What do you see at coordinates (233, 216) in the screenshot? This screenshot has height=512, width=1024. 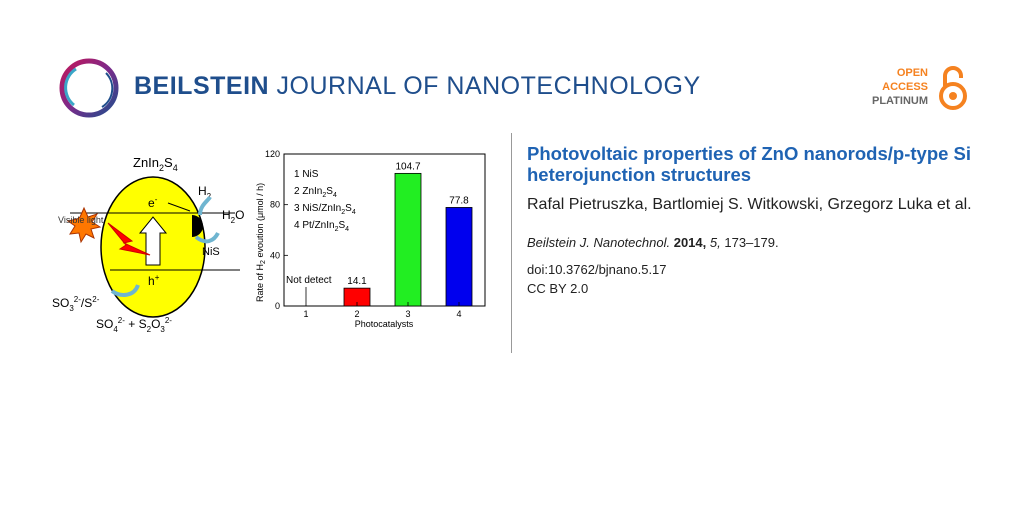 I see `h2o-label: H2O` at bounding box center [233, 216].